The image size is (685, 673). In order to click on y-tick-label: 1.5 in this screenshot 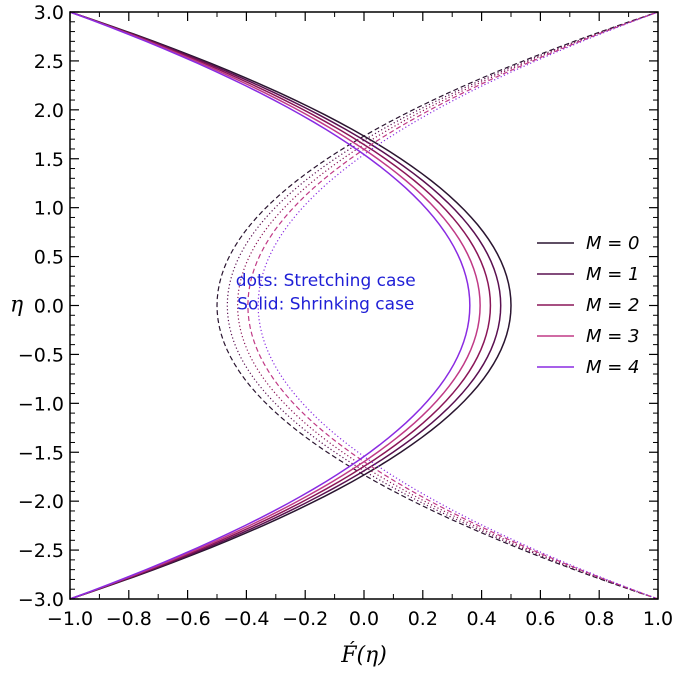, I will do `click(49, 160)`.